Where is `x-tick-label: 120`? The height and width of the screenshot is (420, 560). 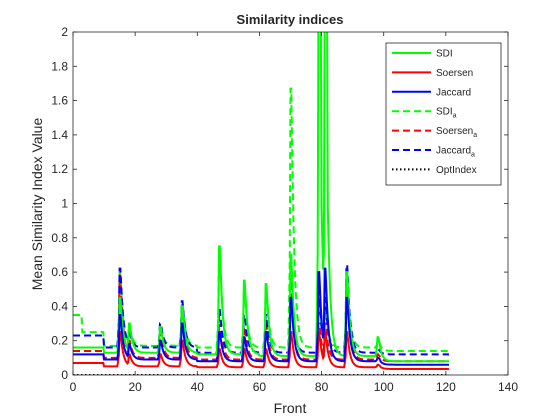 x-tick-label: 120 is located at coordinates (446, 387).